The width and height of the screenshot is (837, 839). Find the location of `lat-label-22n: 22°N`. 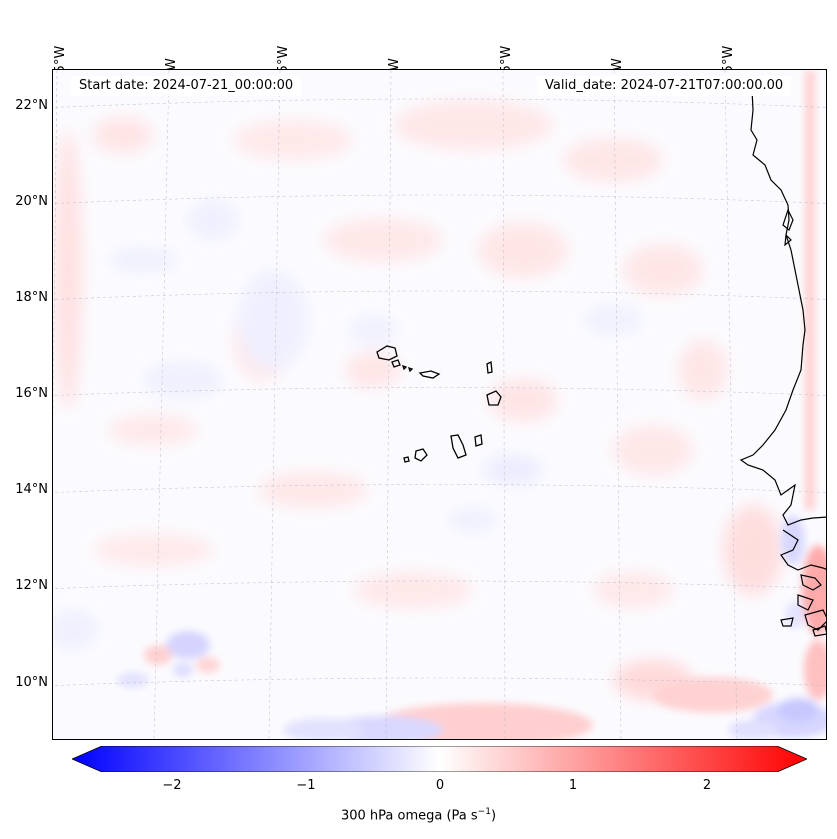

lat-label-22n: 22°N is located at coordinates (31, 105).